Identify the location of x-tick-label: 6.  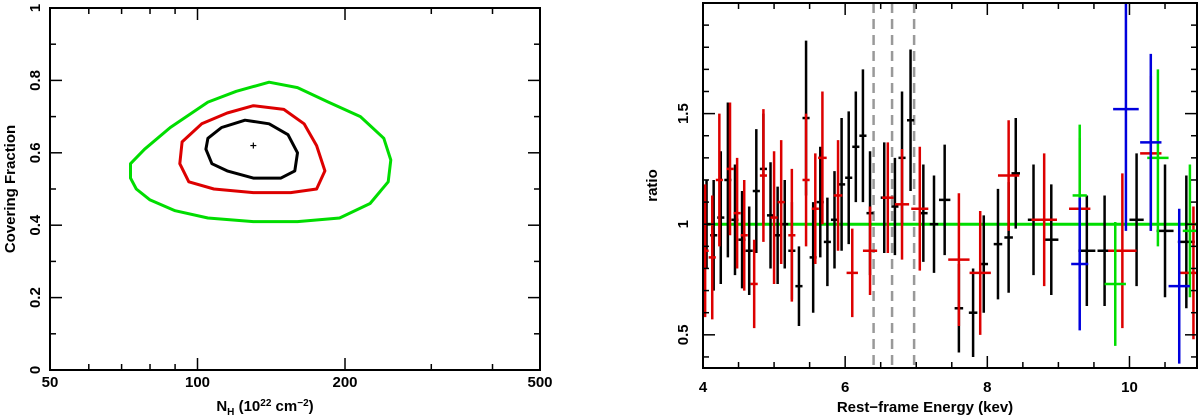
(845, 387).